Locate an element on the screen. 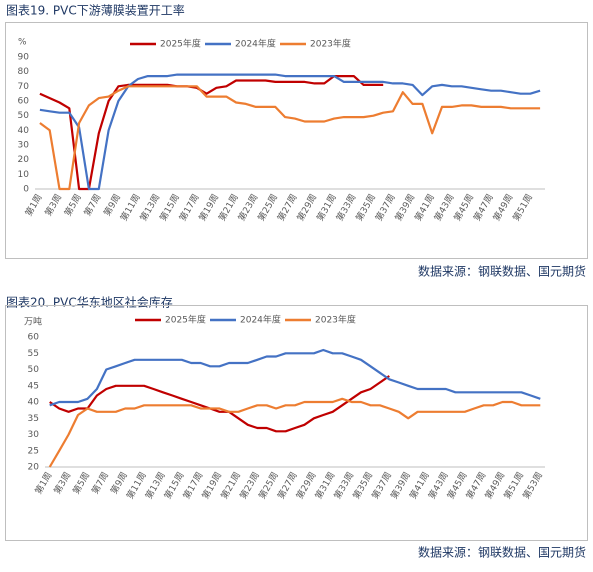 Image resolution: width=593 pixels, height=572 pixels. y-tick-label: 45 is located at coordinates (33, 386).